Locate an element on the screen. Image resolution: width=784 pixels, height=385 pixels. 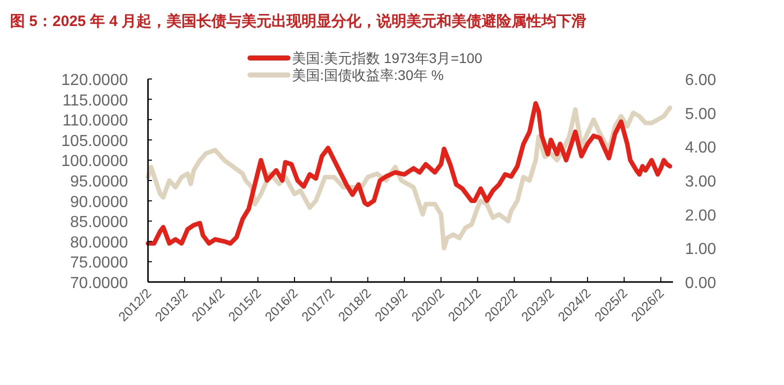
legend-label: 美国:美元指数 1973年3月=100 is located at coordinates (387, 58).